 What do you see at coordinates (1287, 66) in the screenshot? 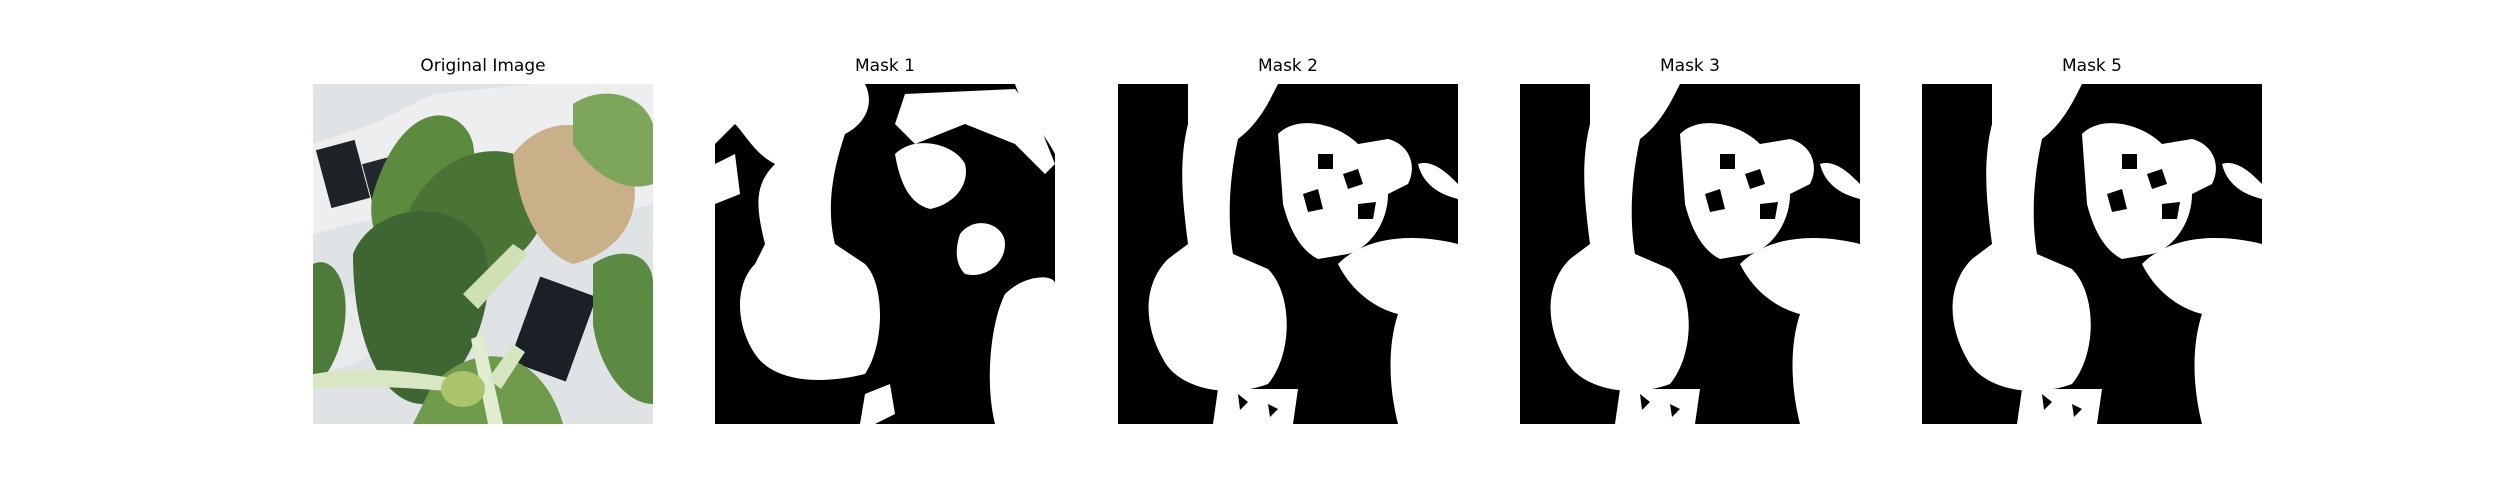
I see `panel-title: Mask 2` at bounding box center [1287, 66].